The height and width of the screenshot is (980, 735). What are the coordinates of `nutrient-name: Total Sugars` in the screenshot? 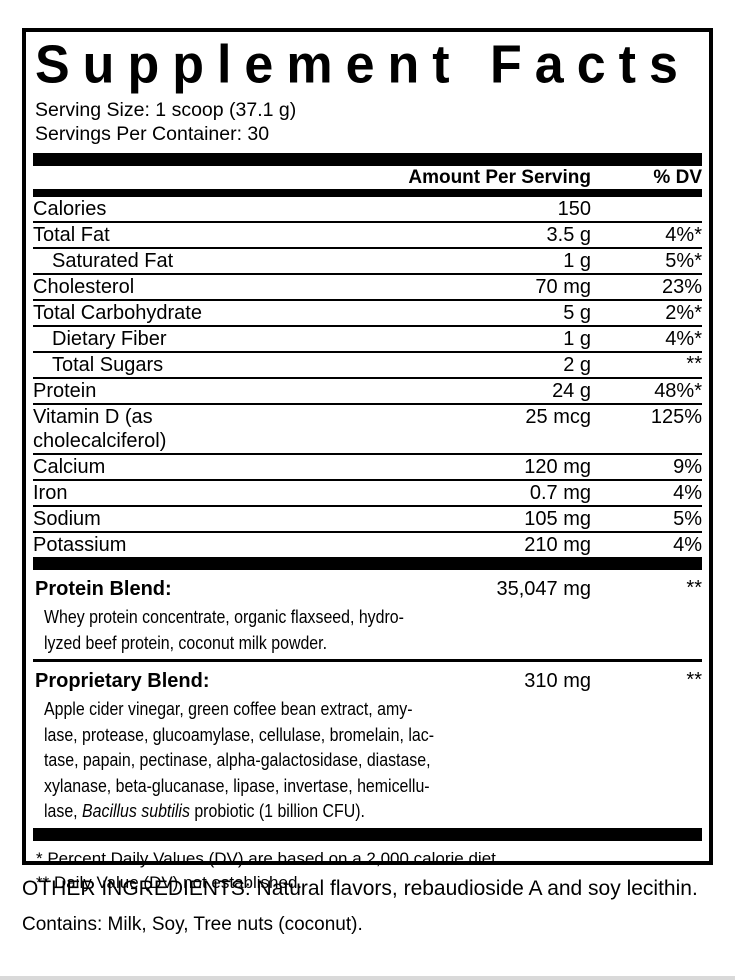 It's located at (108, 365).